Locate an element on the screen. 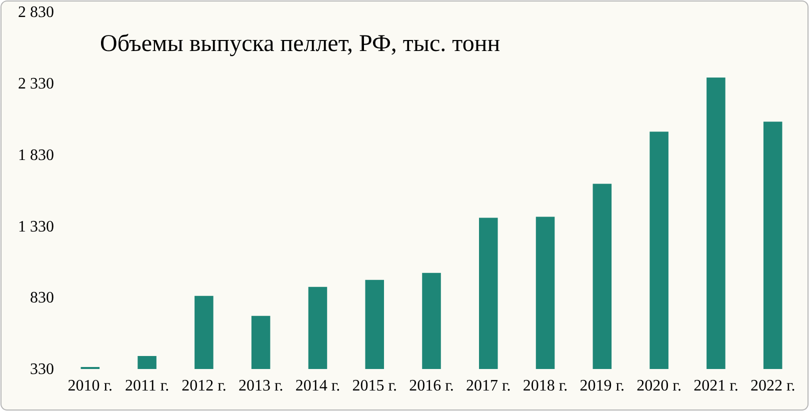 Image resolution: width=809 pixels, height=411 pixels. y-tick-label: 1 830 is located at coordinates (36, 155).